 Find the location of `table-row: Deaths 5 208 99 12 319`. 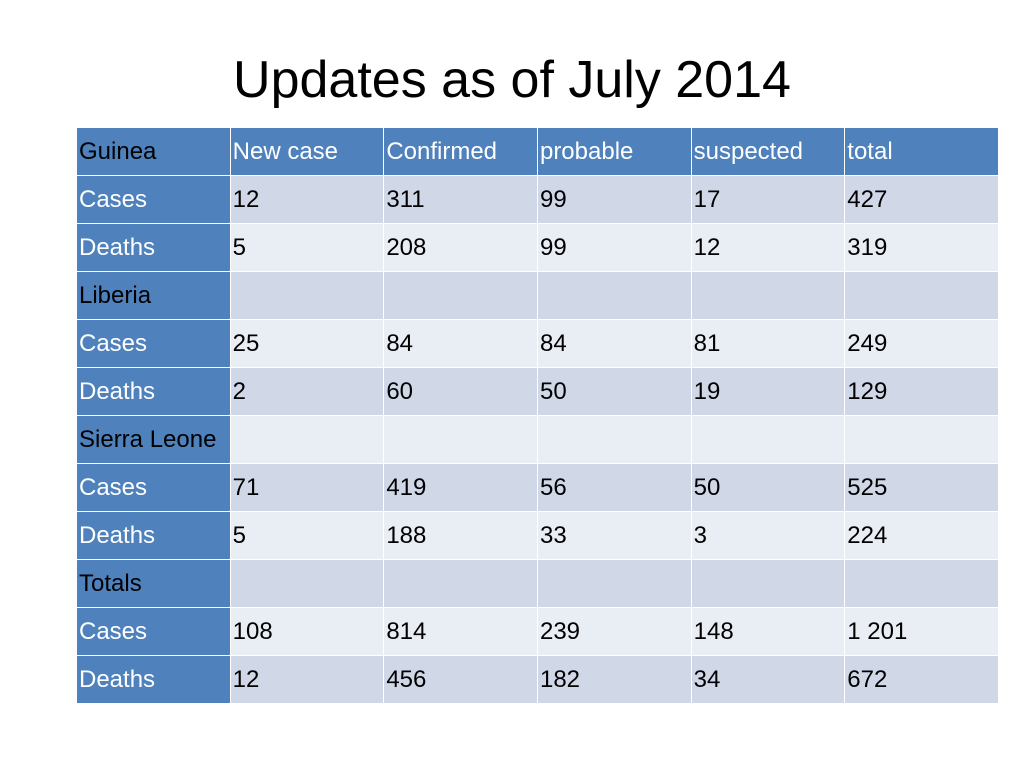

table-row: Deaths 5 208 99 12 319 is located at coordinates (537, 247).